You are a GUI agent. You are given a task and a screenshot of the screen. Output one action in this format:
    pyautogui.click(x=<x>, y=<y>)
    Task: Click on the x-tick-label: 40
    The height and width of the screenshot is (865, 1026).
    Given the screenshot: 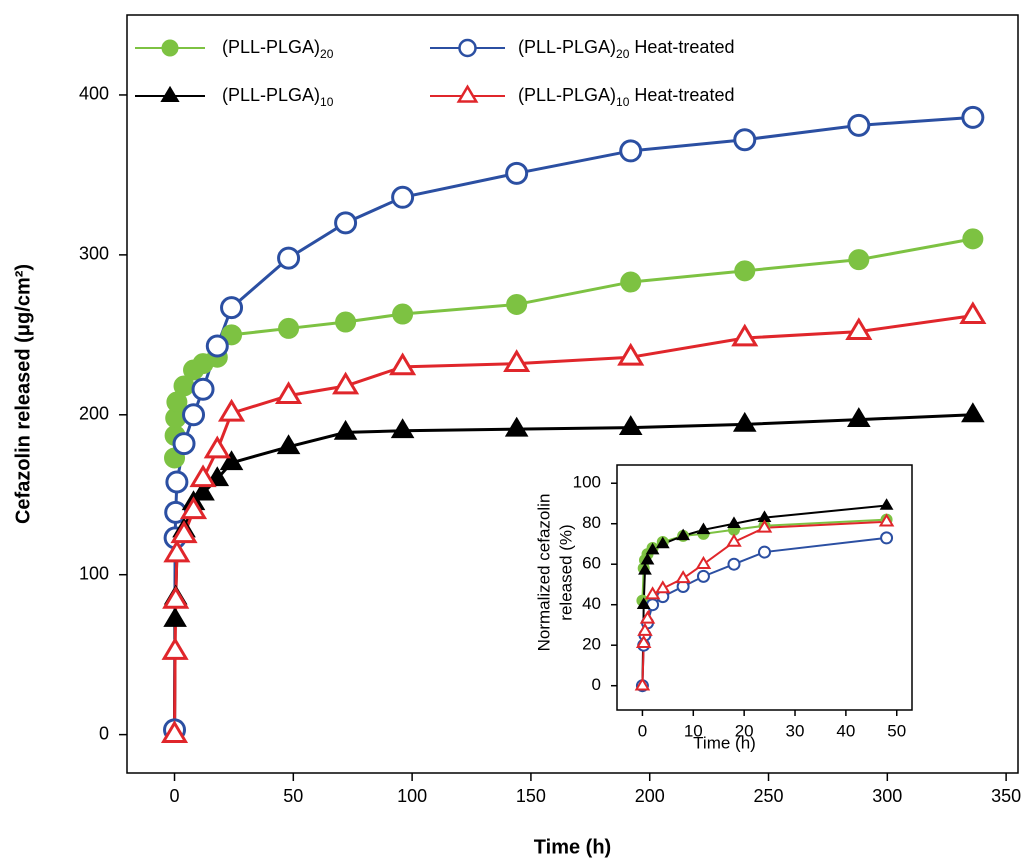 What is the action you would take?
    pyautogui.click(x=845, y=730)
    